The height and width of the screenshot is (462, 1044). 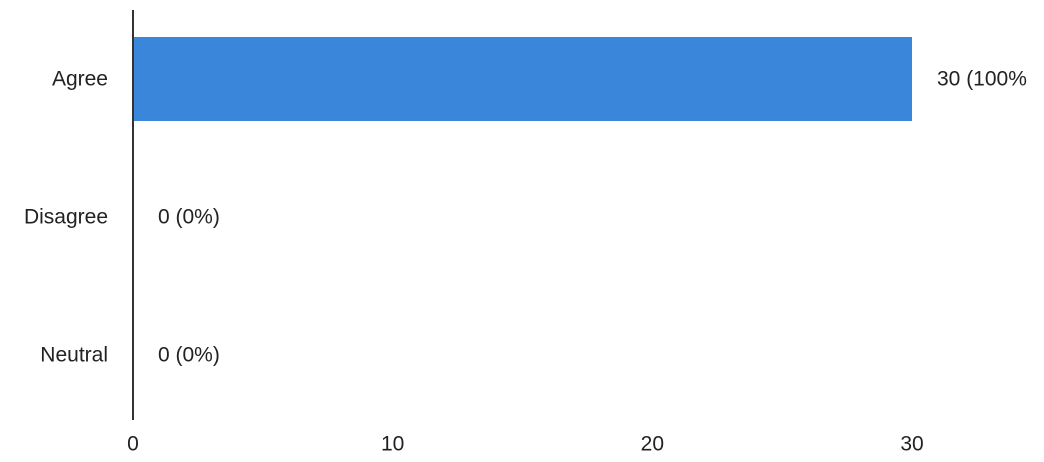 I want to click on x-tick-label-30: 30, so click(x=911, y=444).